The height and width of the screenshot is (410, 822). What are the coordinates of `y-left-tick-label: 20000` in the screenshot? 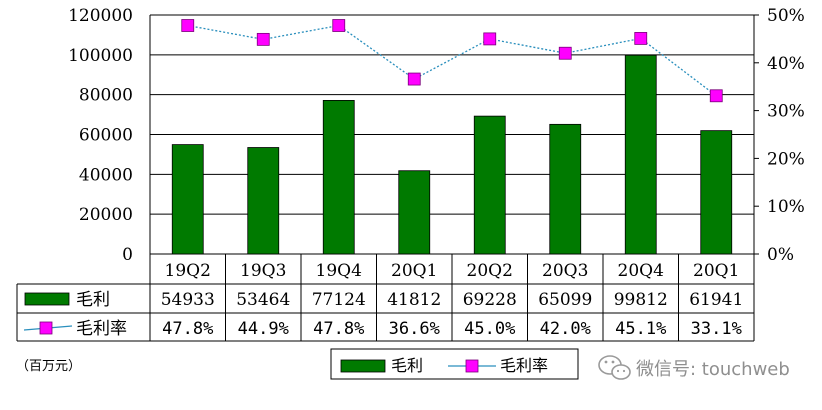 It's located at (106, 215).